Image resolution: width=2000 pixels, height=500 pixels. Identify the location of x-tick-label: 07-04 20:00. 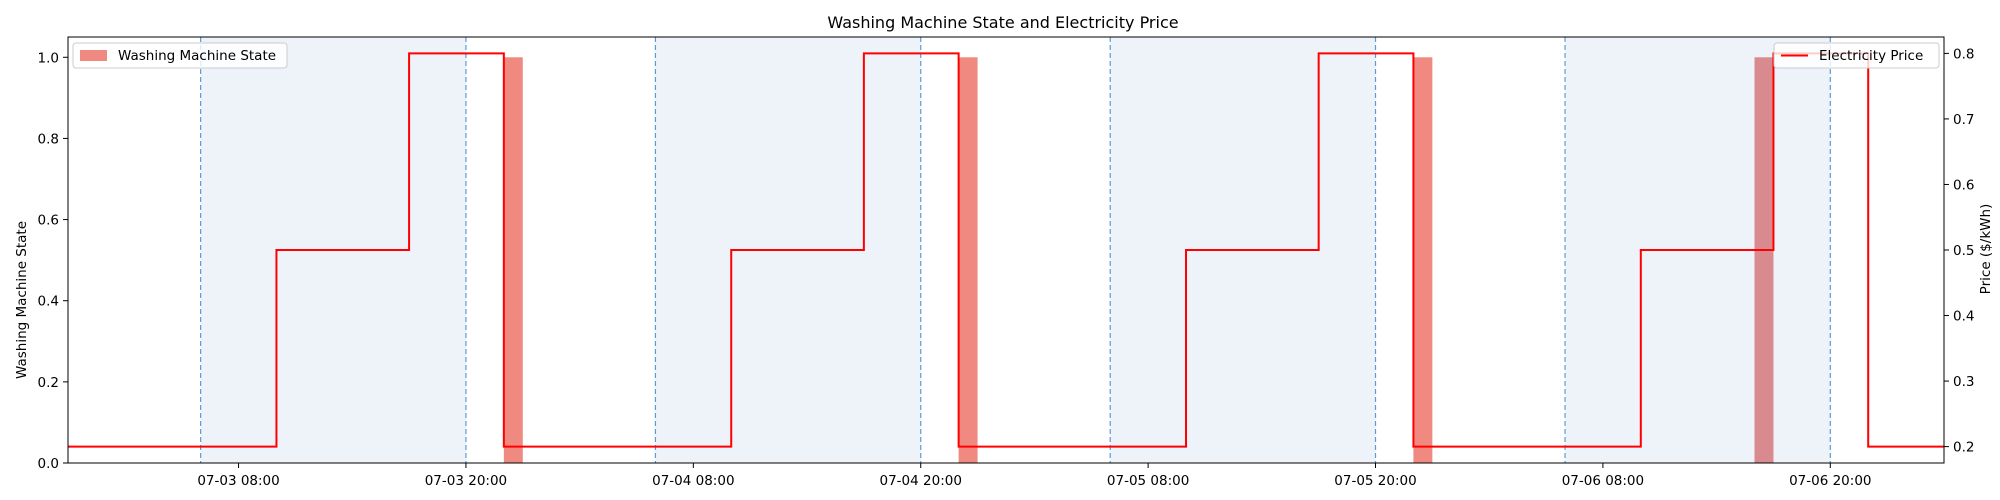
(921, 481).